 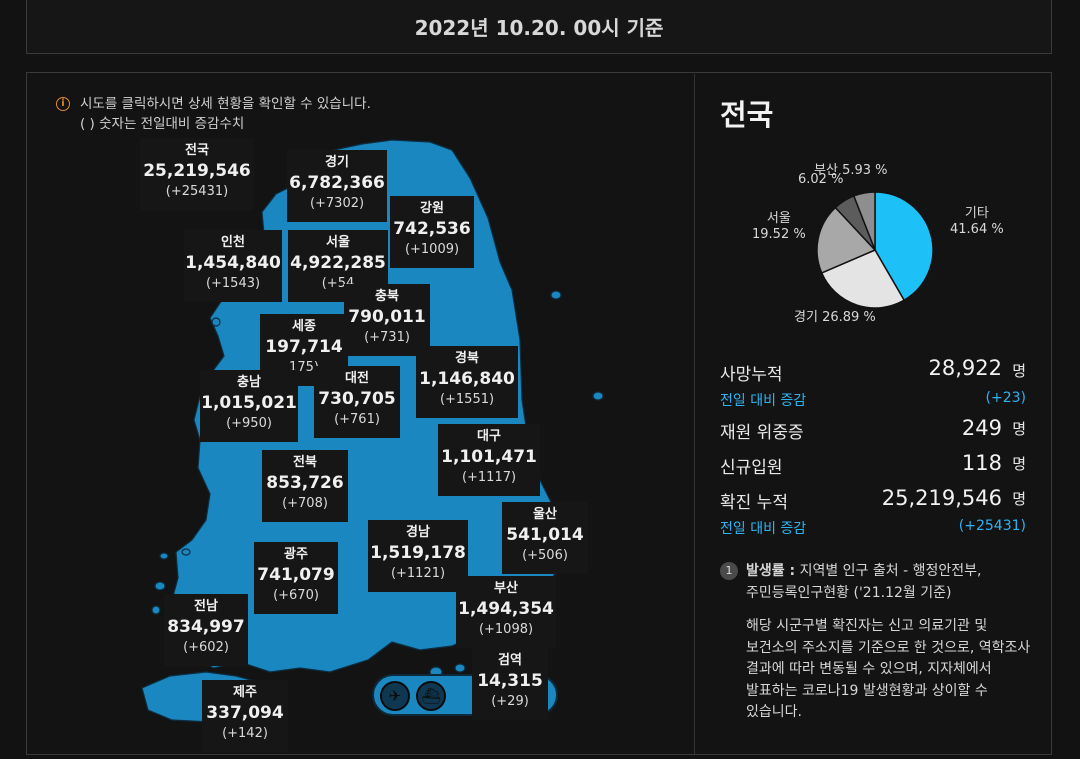 I want to click on region-box-ulsan: 울산 541,014 (+506), so click(x=545, y=538).